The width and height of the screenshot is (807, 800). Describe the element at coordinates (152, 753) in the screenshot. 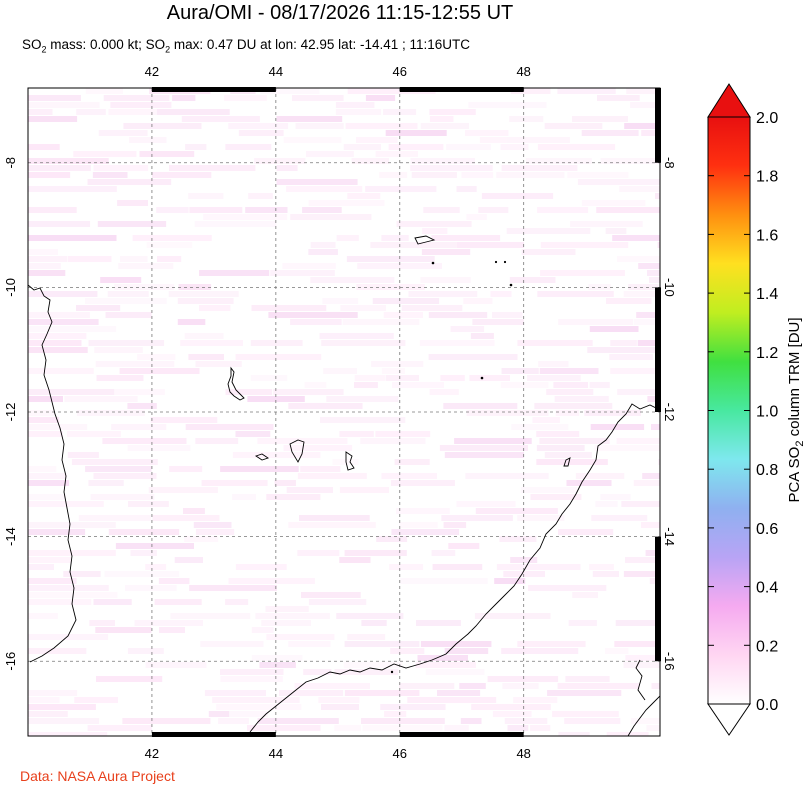

I see `lon-tick-label-bottom: 42` at that location.